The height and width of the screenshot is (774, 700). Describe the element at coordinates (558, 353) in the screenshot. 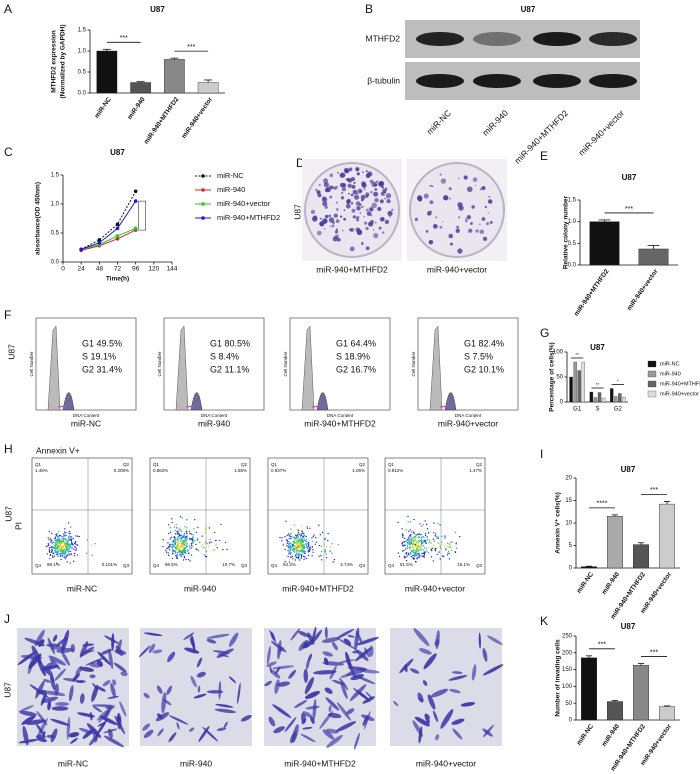

I see `y-tick-label: 100` at that location.